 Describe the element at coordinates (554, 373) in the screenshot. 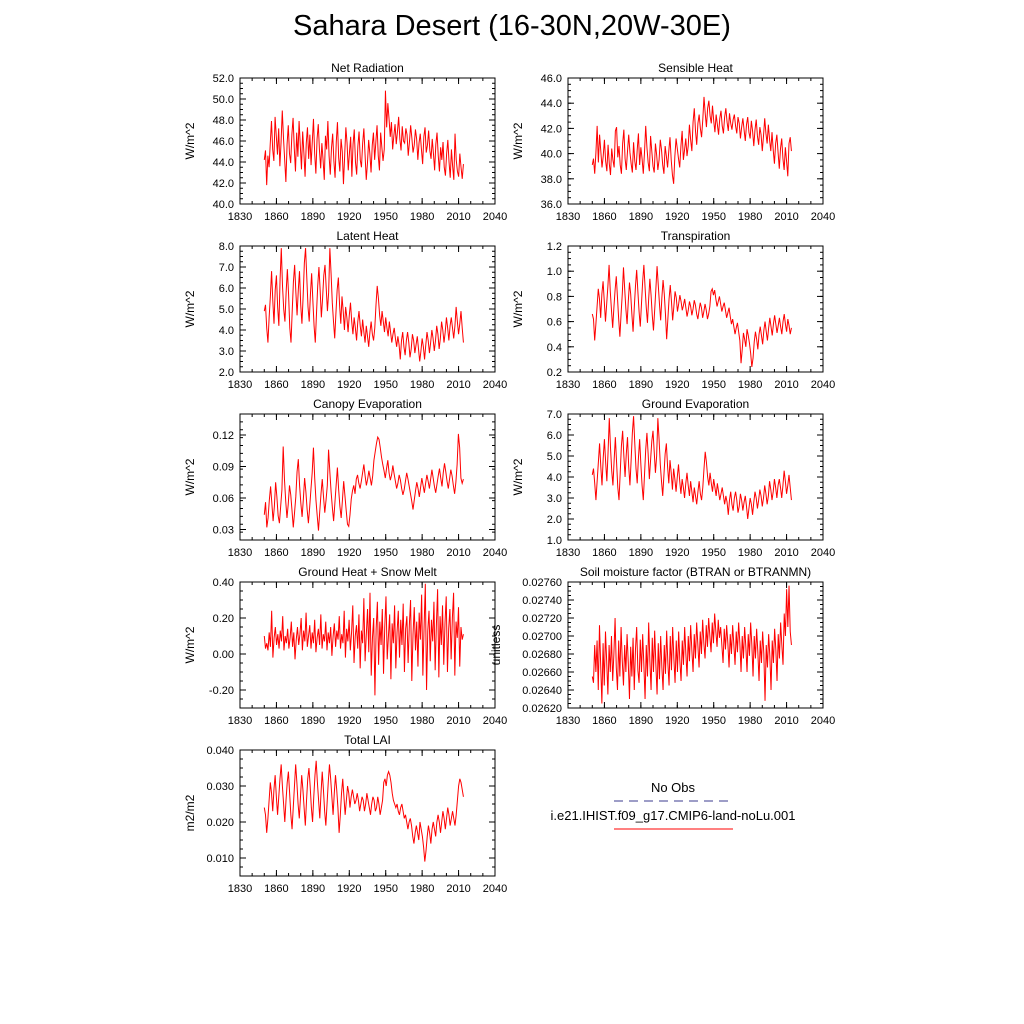

I see `y-tick-label: 0.2` at that location.